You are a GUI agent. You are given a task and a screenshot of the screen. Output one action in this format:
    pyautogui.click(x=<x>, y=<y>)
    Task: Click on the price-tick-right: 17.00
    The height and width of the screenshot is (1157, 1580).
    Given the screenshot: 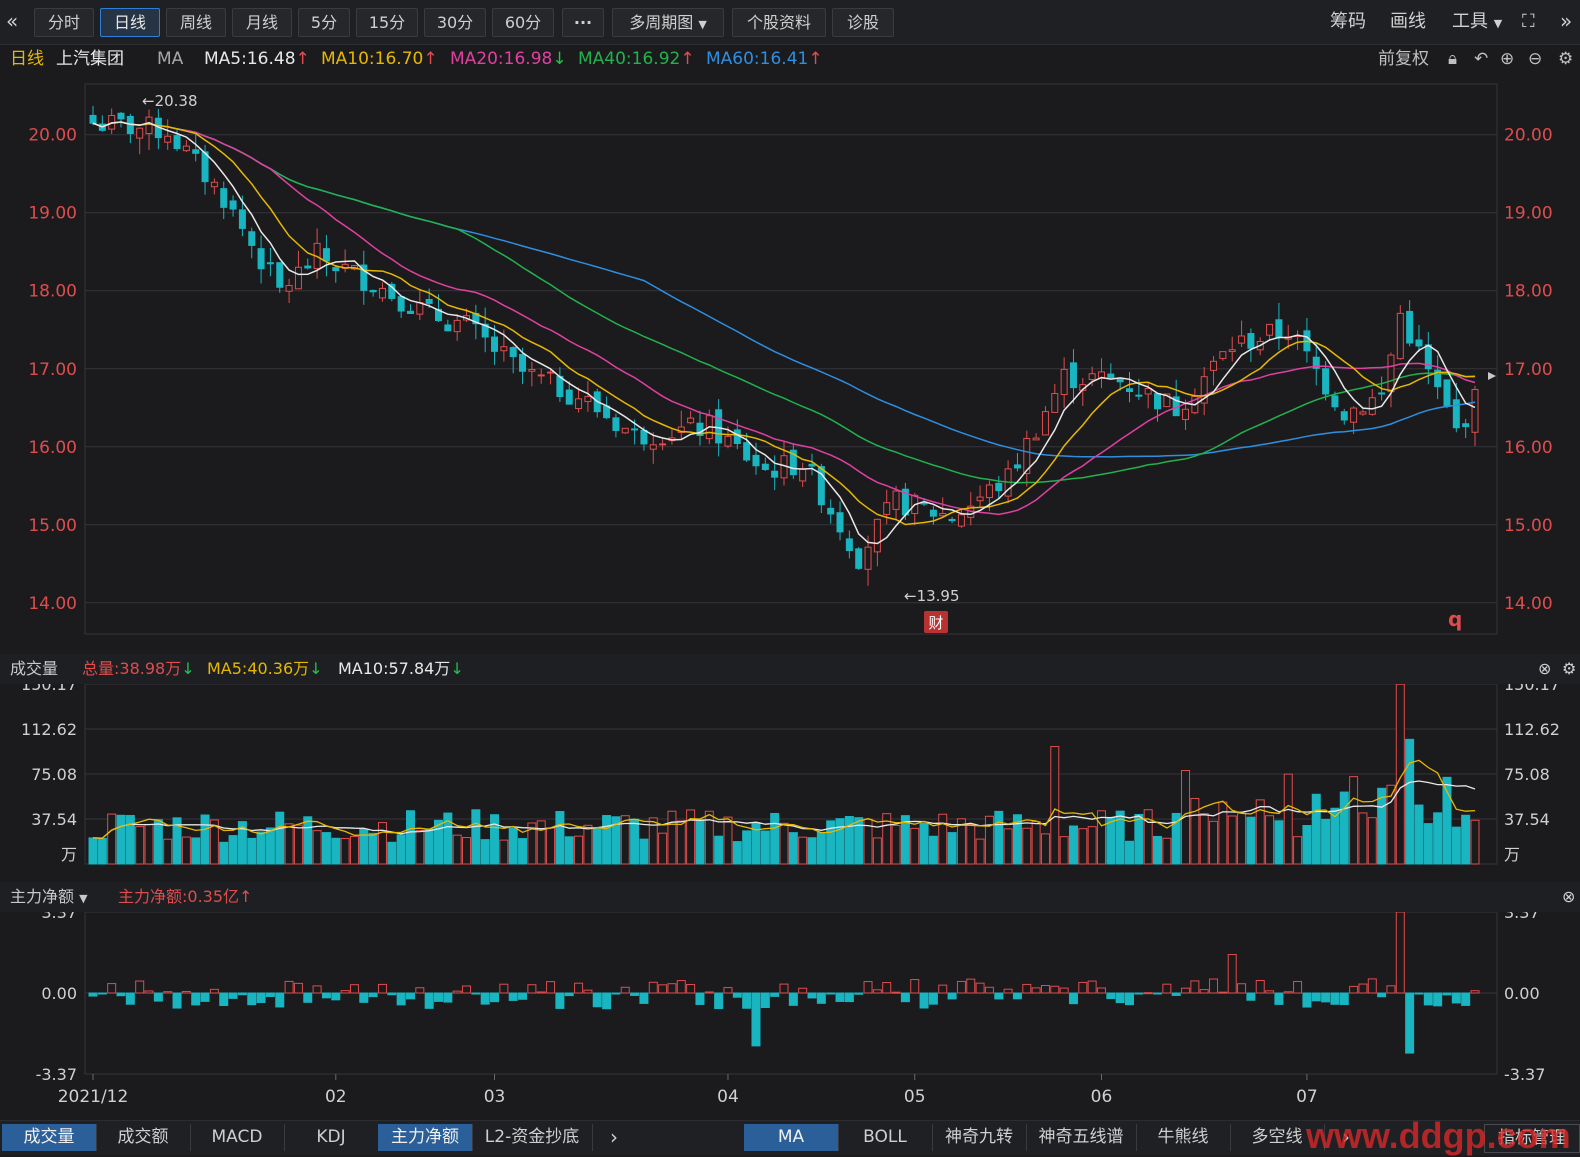 What is the action you would take?
    pyautogui.click(x=1528, y=370)
    